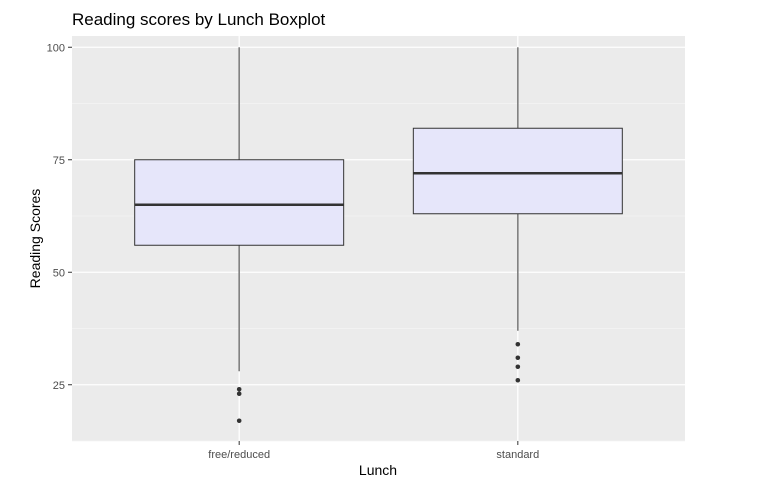 This screenshot has height=492, width=766. What do you see at coordinates (59, 273) in the screenshot?
I see `y-tick-label: 50` at bounding box center [59, 273].